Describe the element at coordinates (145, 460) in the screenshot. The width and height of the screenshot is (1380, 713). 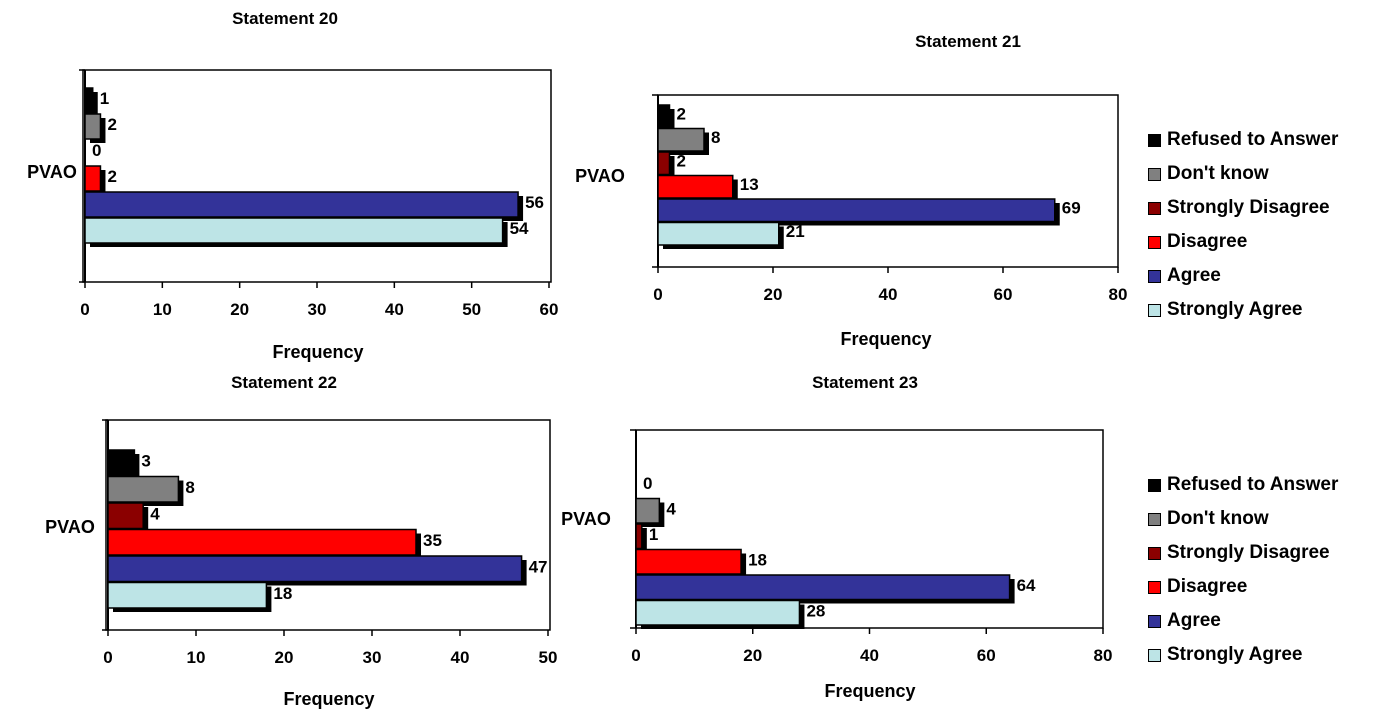
I see `data-label: 3` at that location.